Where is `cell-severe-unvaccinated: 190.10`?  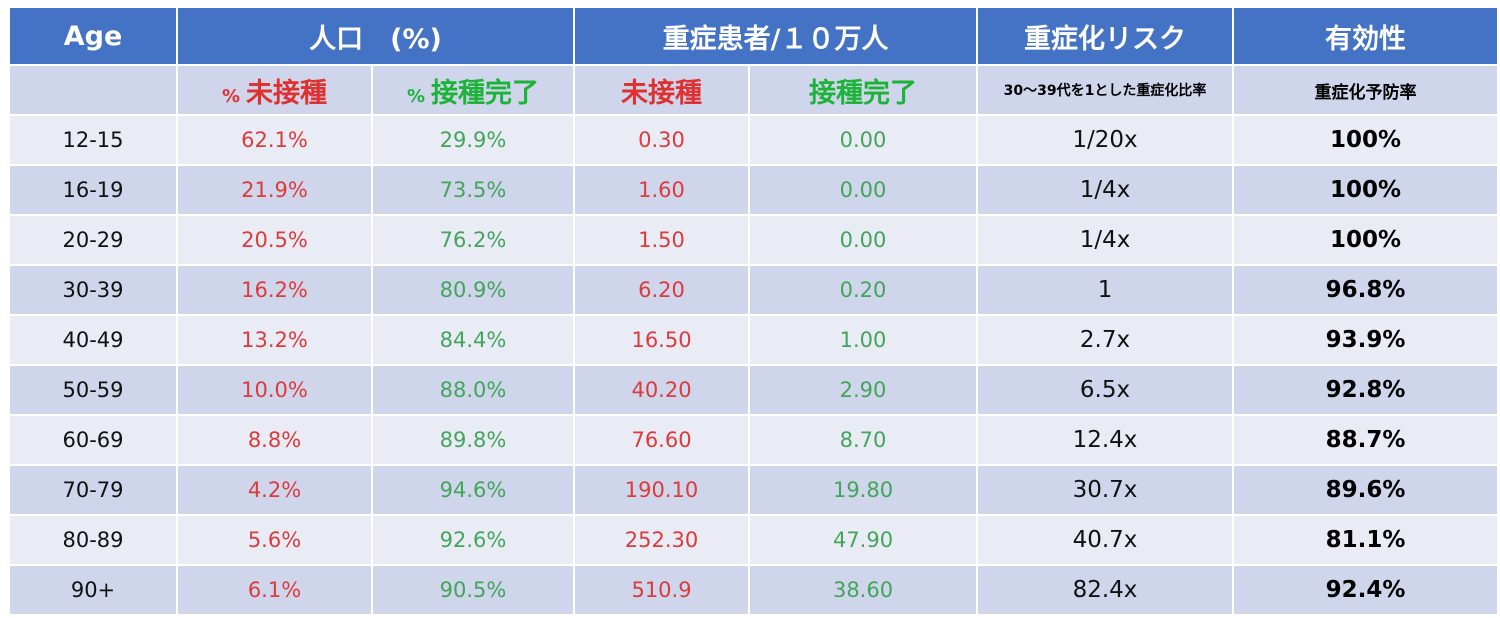
cell-severe-unvaccinated: 190.10 is located at coordinates (663, 491).